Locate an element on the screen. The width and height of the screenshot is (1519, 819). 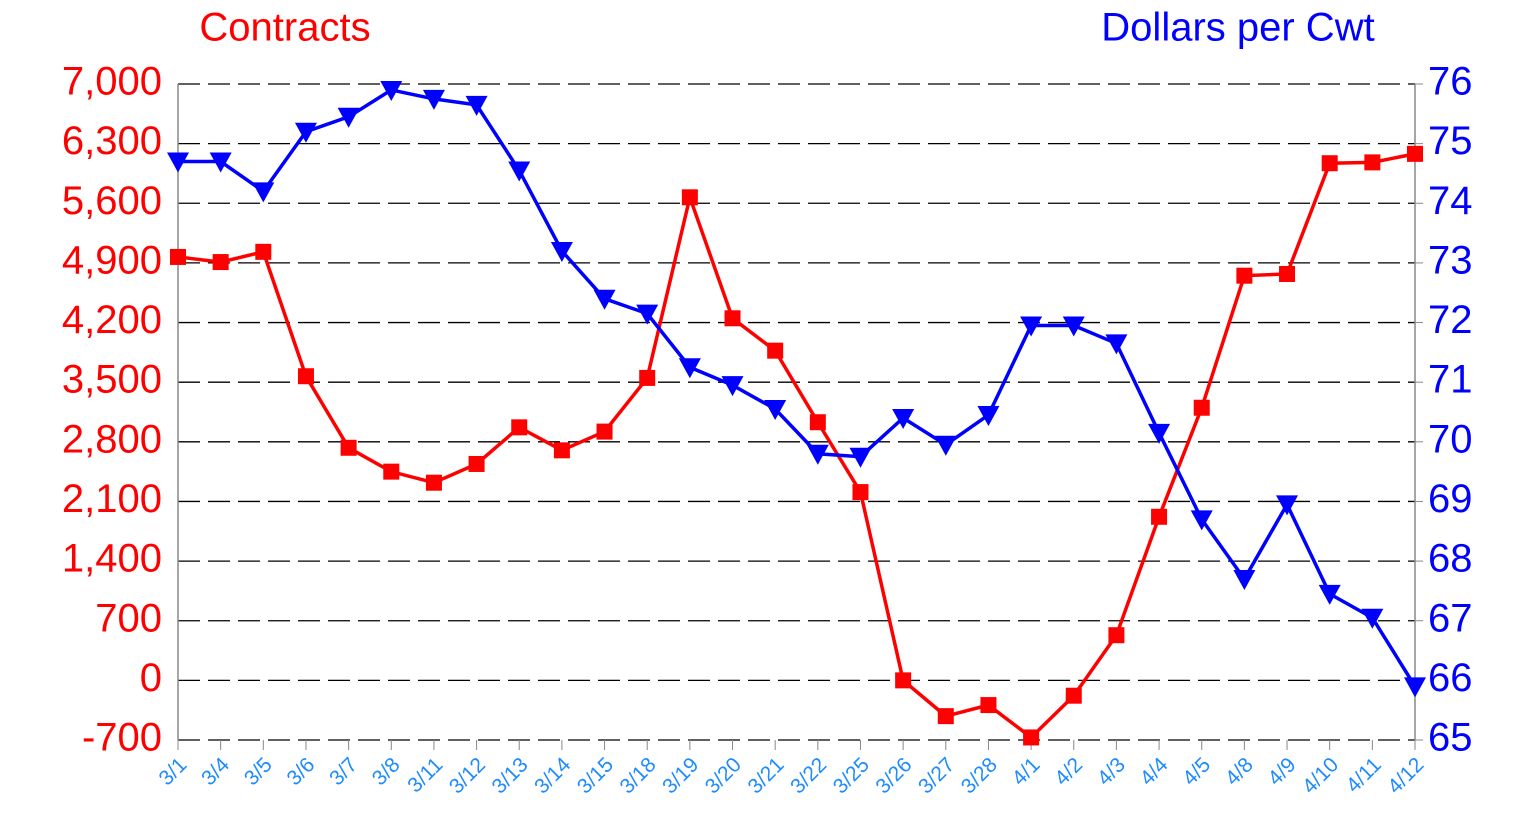
x-tick-label: 4/5 is located at coordinates (1196, 771).